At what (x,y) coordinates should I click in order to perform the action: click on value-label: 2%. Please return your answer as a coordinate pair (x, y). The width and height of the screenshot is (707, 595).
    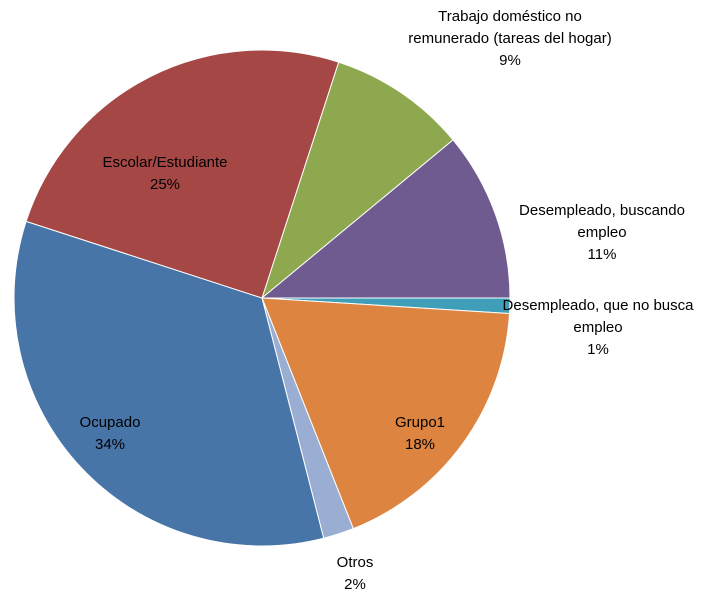
    Looking at the image, I should click on (355, 584).